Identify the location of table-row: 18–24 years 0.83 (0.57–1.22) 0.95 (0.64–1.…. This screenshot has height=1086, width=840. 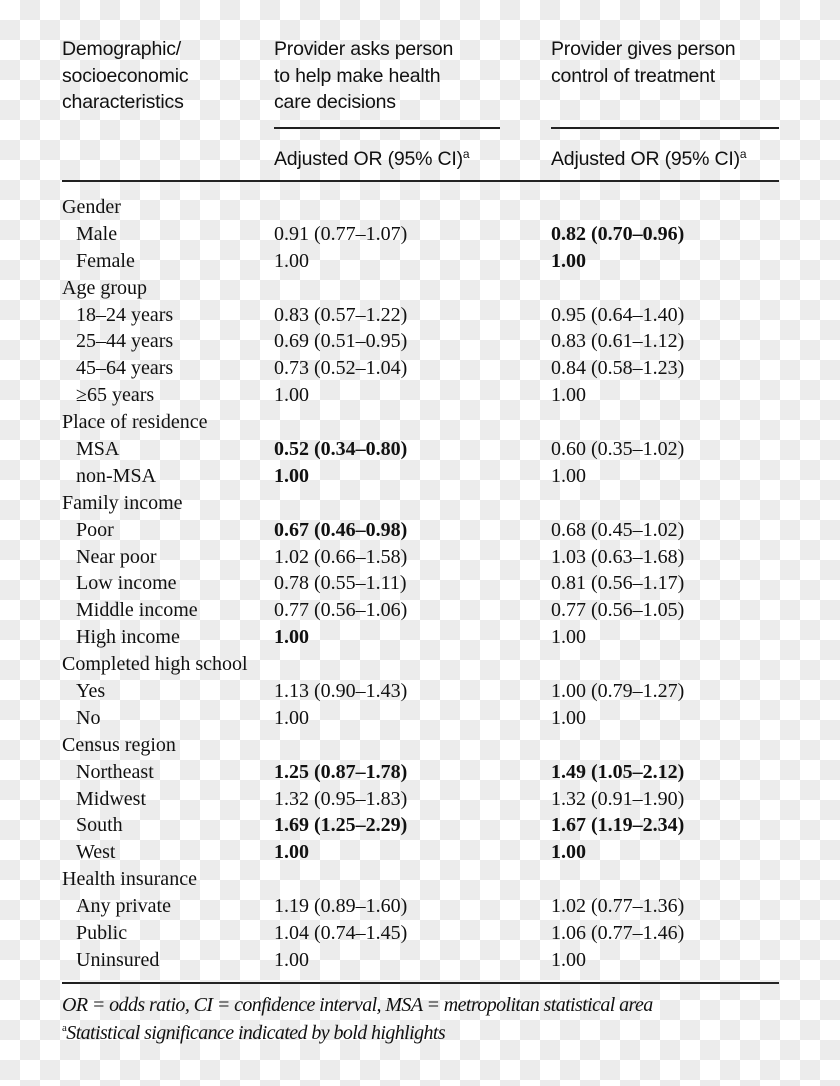
(422, 315).